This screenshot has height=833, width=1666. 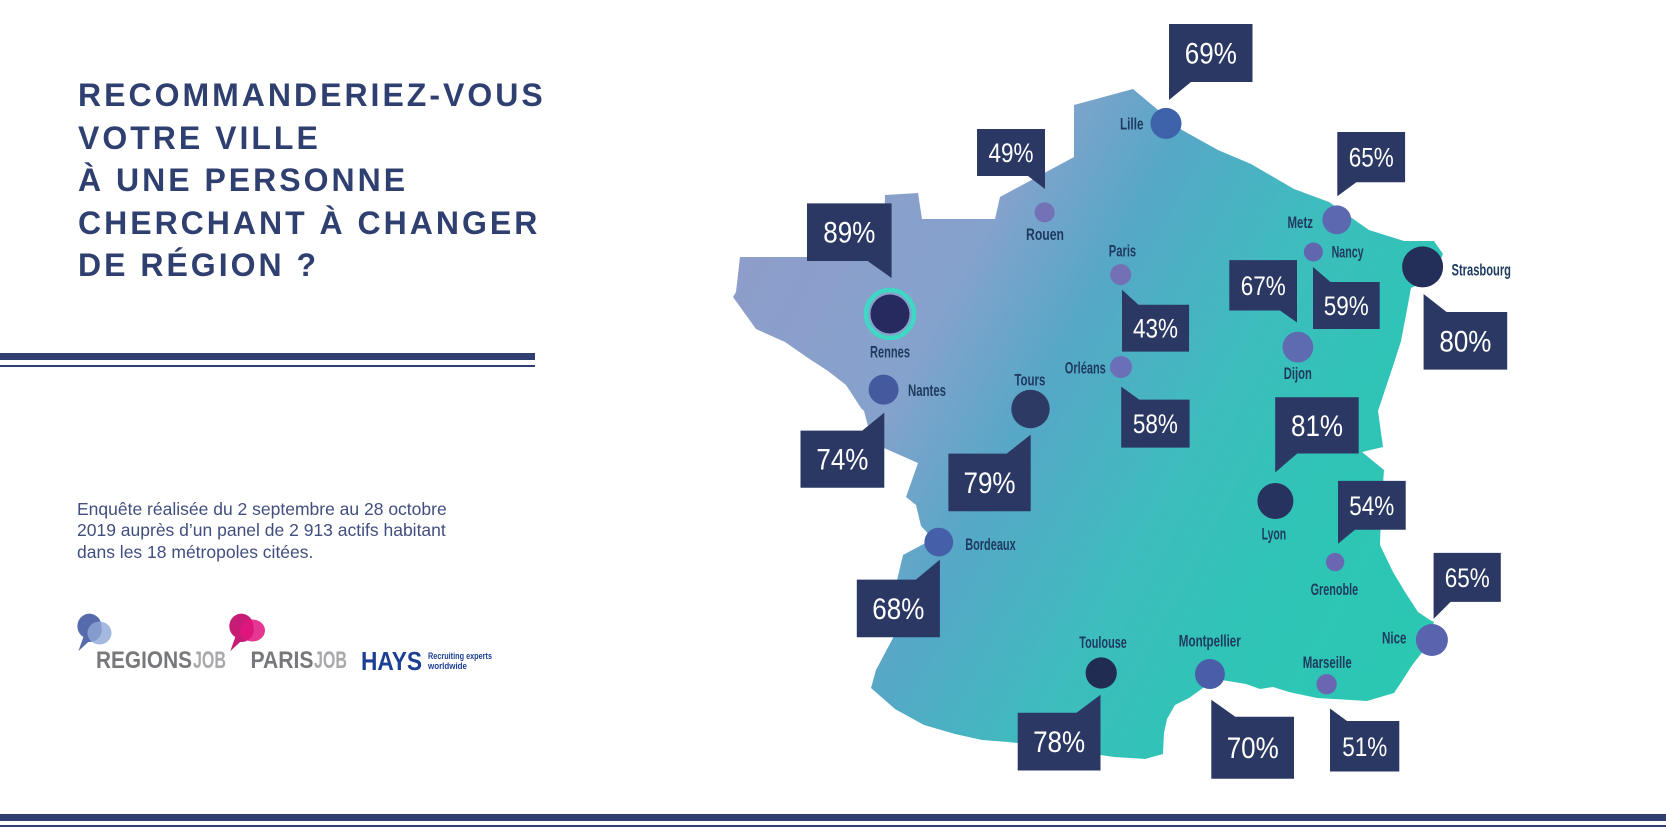 What do you see at coordinates (1301, 222) in the screenshot?
I see `svg-text: Metz` at bounding box center [1301, 222].